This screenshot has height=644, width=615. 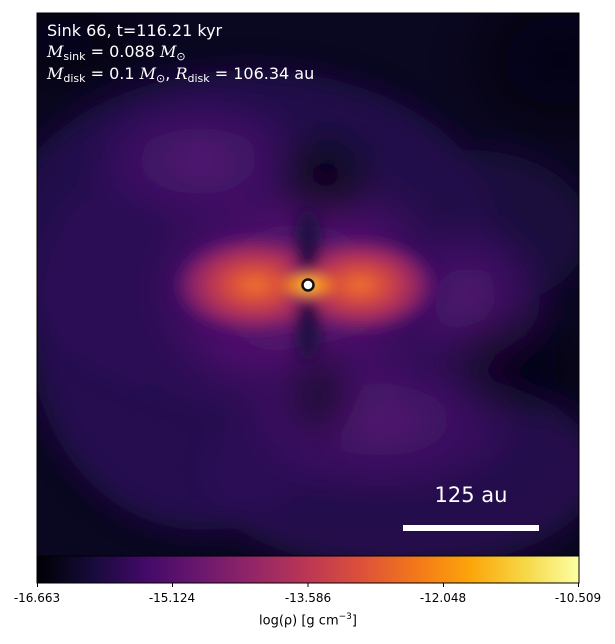 What do you see at coordinates (345, 617) in the screenshot?
I see `colorbar-label-exponent: −3` at bounding box center [345, 617].